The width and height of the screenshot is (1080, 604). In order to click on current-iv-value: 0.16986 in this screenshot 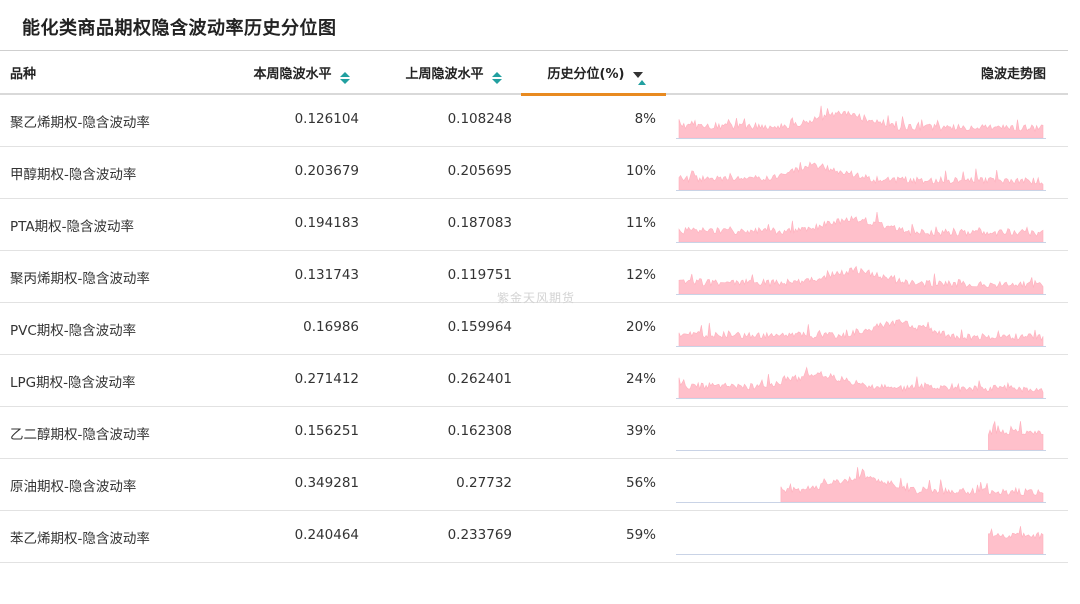, I will do `click(331, 327)`.